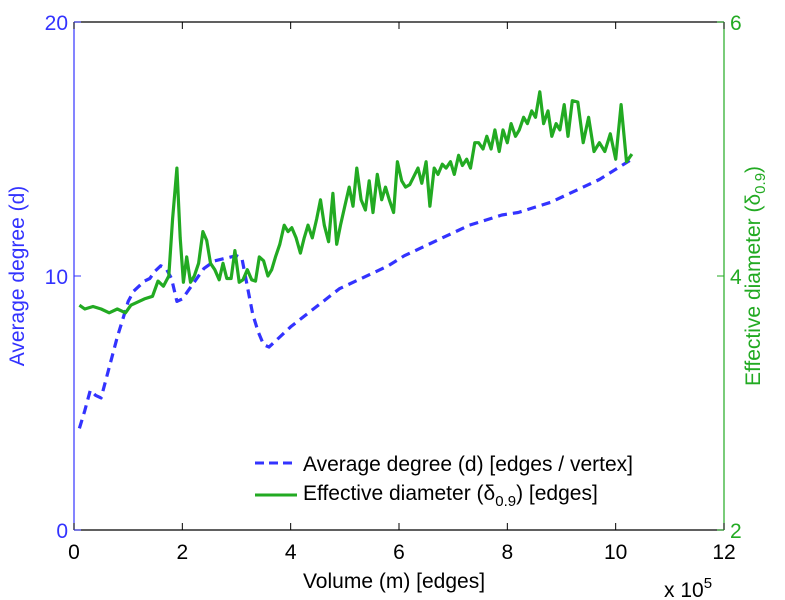 Image resolution: width=785 pixels, height=600 pixels. Describe the element at coordinates (56, 23) in the screenshot. I see `left-y-tick-label: 20` at that location.